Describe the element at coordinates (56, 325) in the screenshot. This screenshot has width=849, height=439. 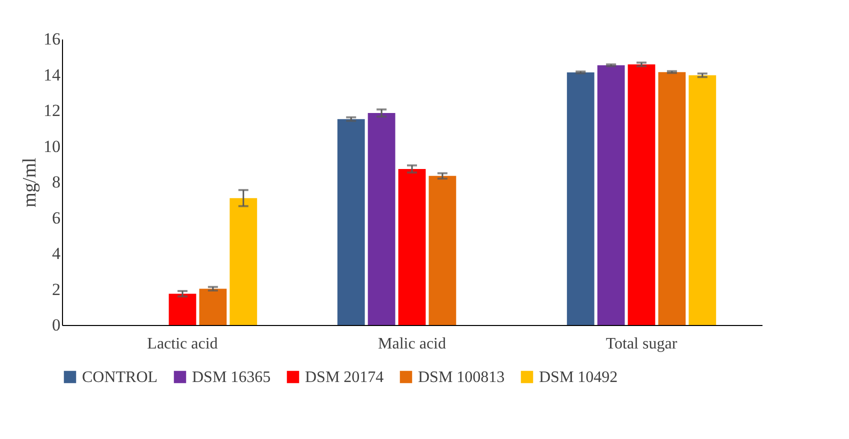
I see `y-tick-label: 0` at that location.